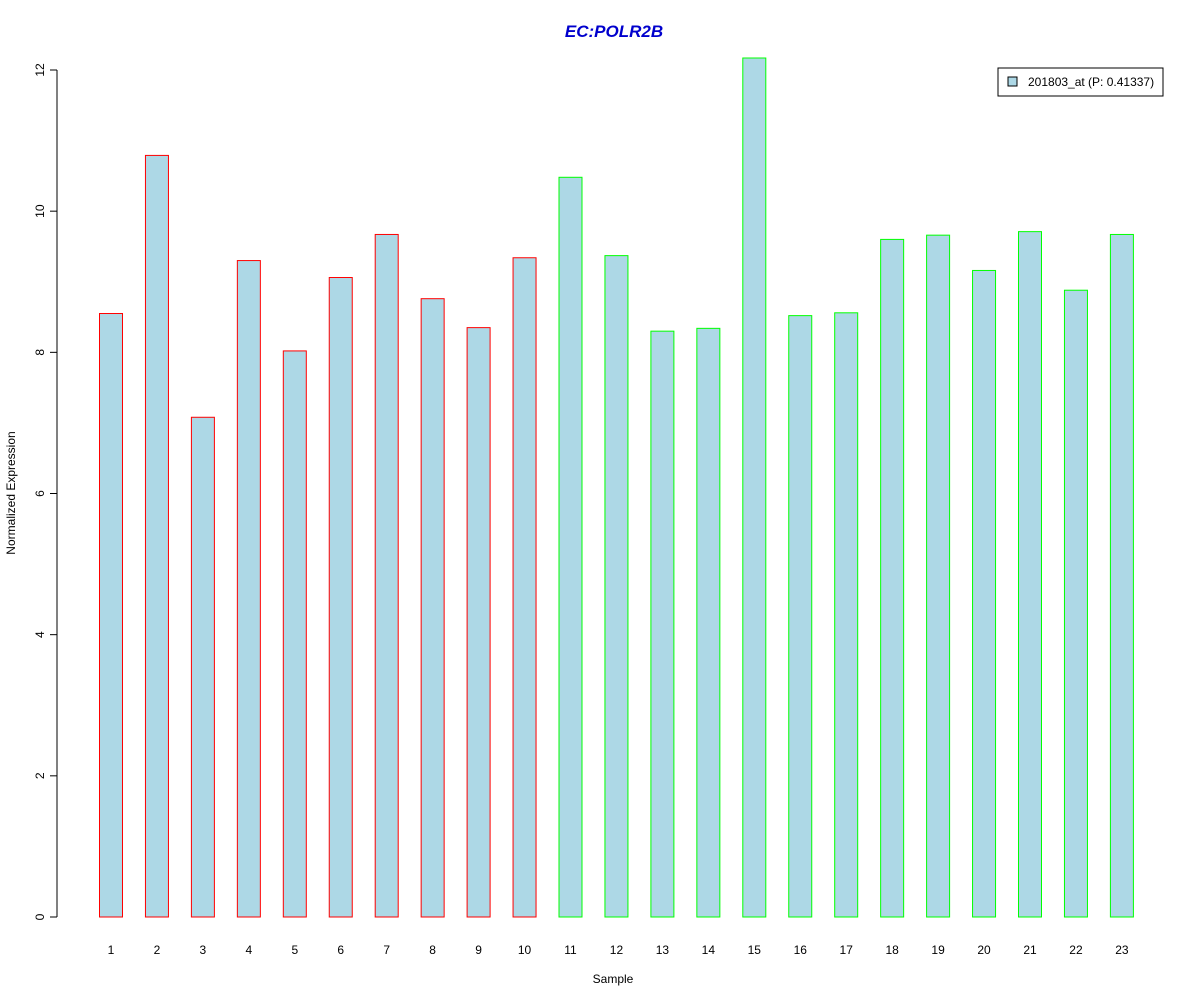 Image resolution: width=1200 pixels, height=1000 pixels. What do you see at coordinates (40, 70) in the screenshot?
I see `y-tick-label: 12` at bounding box center [40, 70].